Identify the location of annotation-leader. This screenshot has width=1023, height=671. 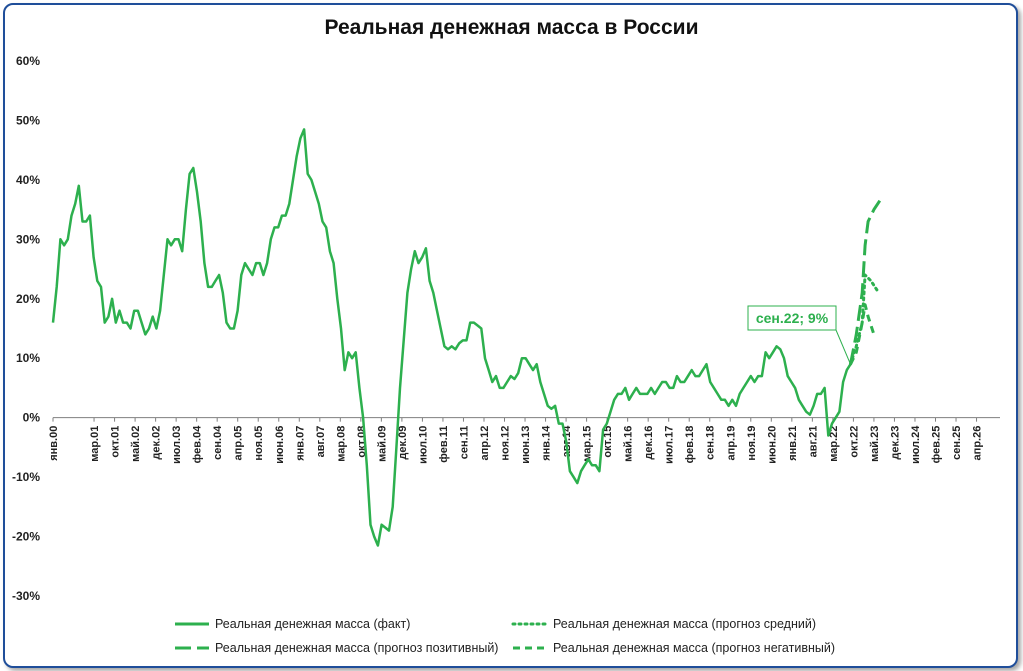
(843, 347).